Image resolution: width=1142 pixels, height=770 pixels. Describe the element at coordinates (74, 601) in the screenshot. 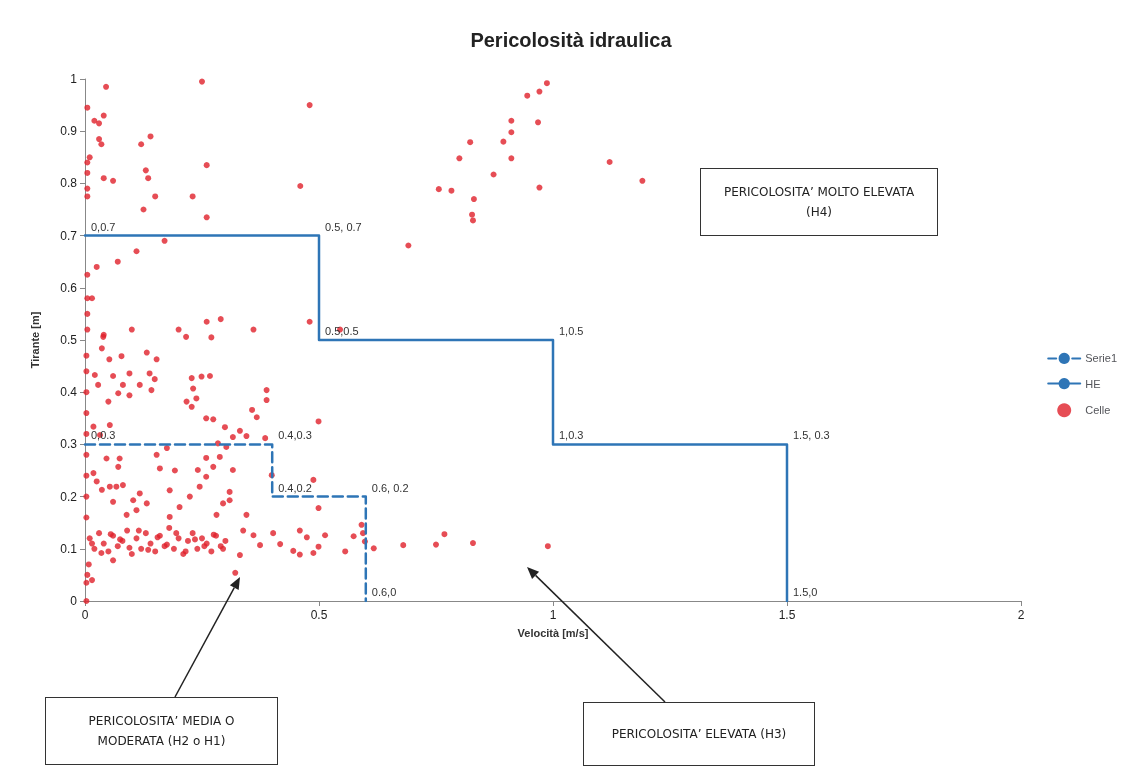

I see `y-tick-label: 0` at that location.